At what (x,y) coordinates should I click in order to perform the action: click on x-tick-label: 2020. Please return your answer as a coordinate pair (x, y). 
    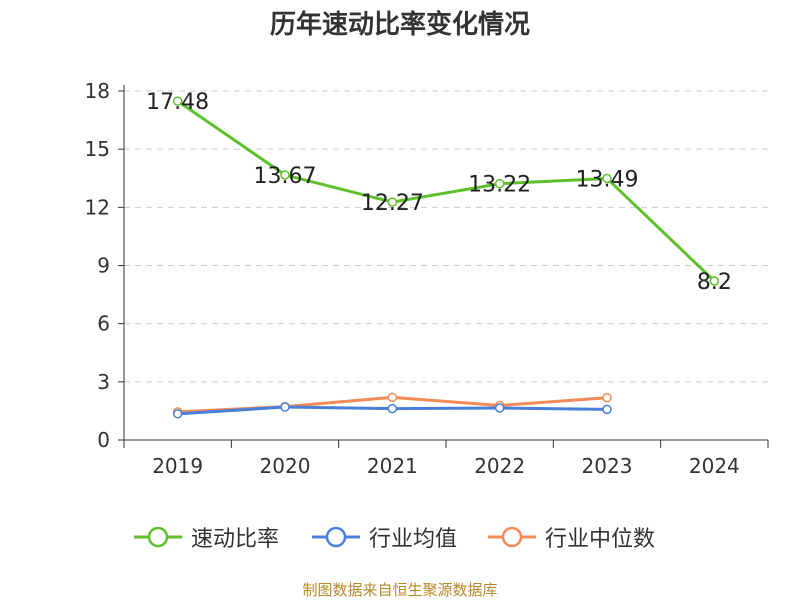
    Looking at the image, I should click on (285, 466).